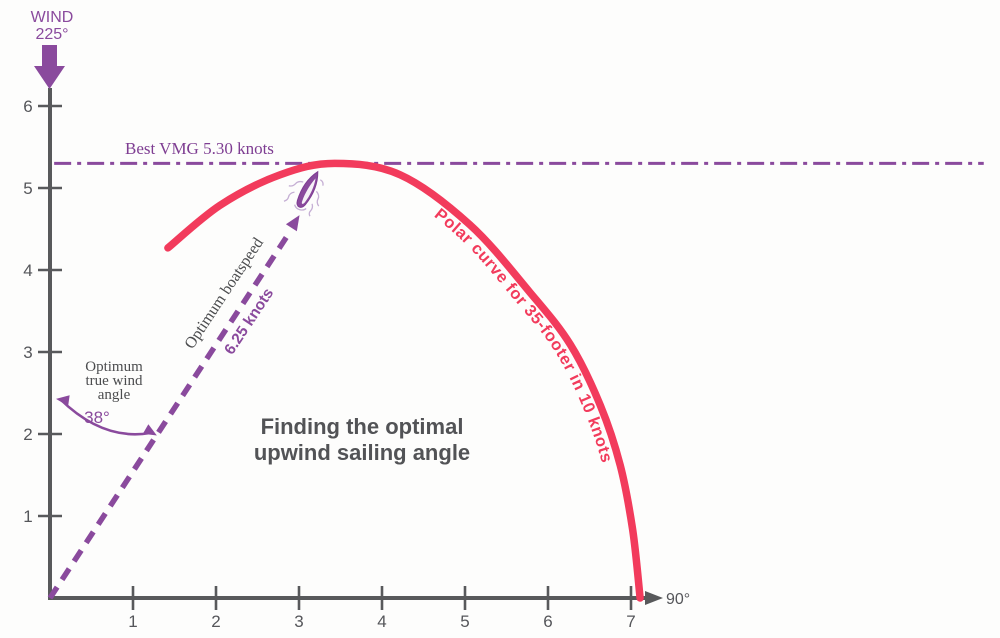  What do you see at coordinates (114, 395) in the screenshot?
I see `twa-label-line3: angle` at bounding box center [114, 395].